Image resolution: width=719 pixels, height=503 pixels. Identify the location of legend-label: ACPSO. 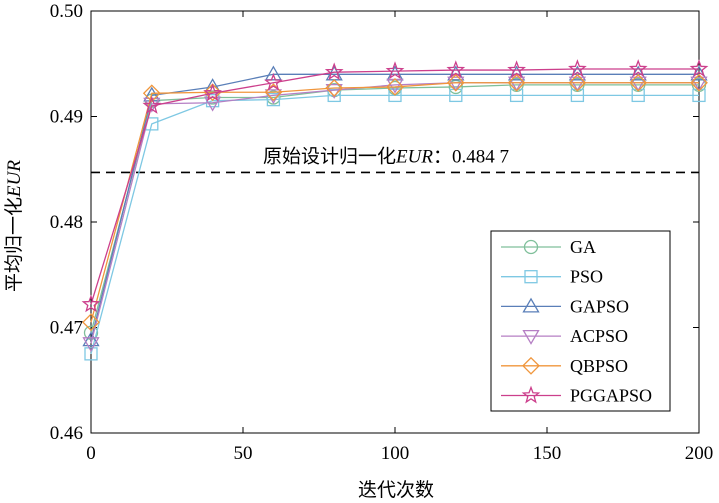
(599, 336).